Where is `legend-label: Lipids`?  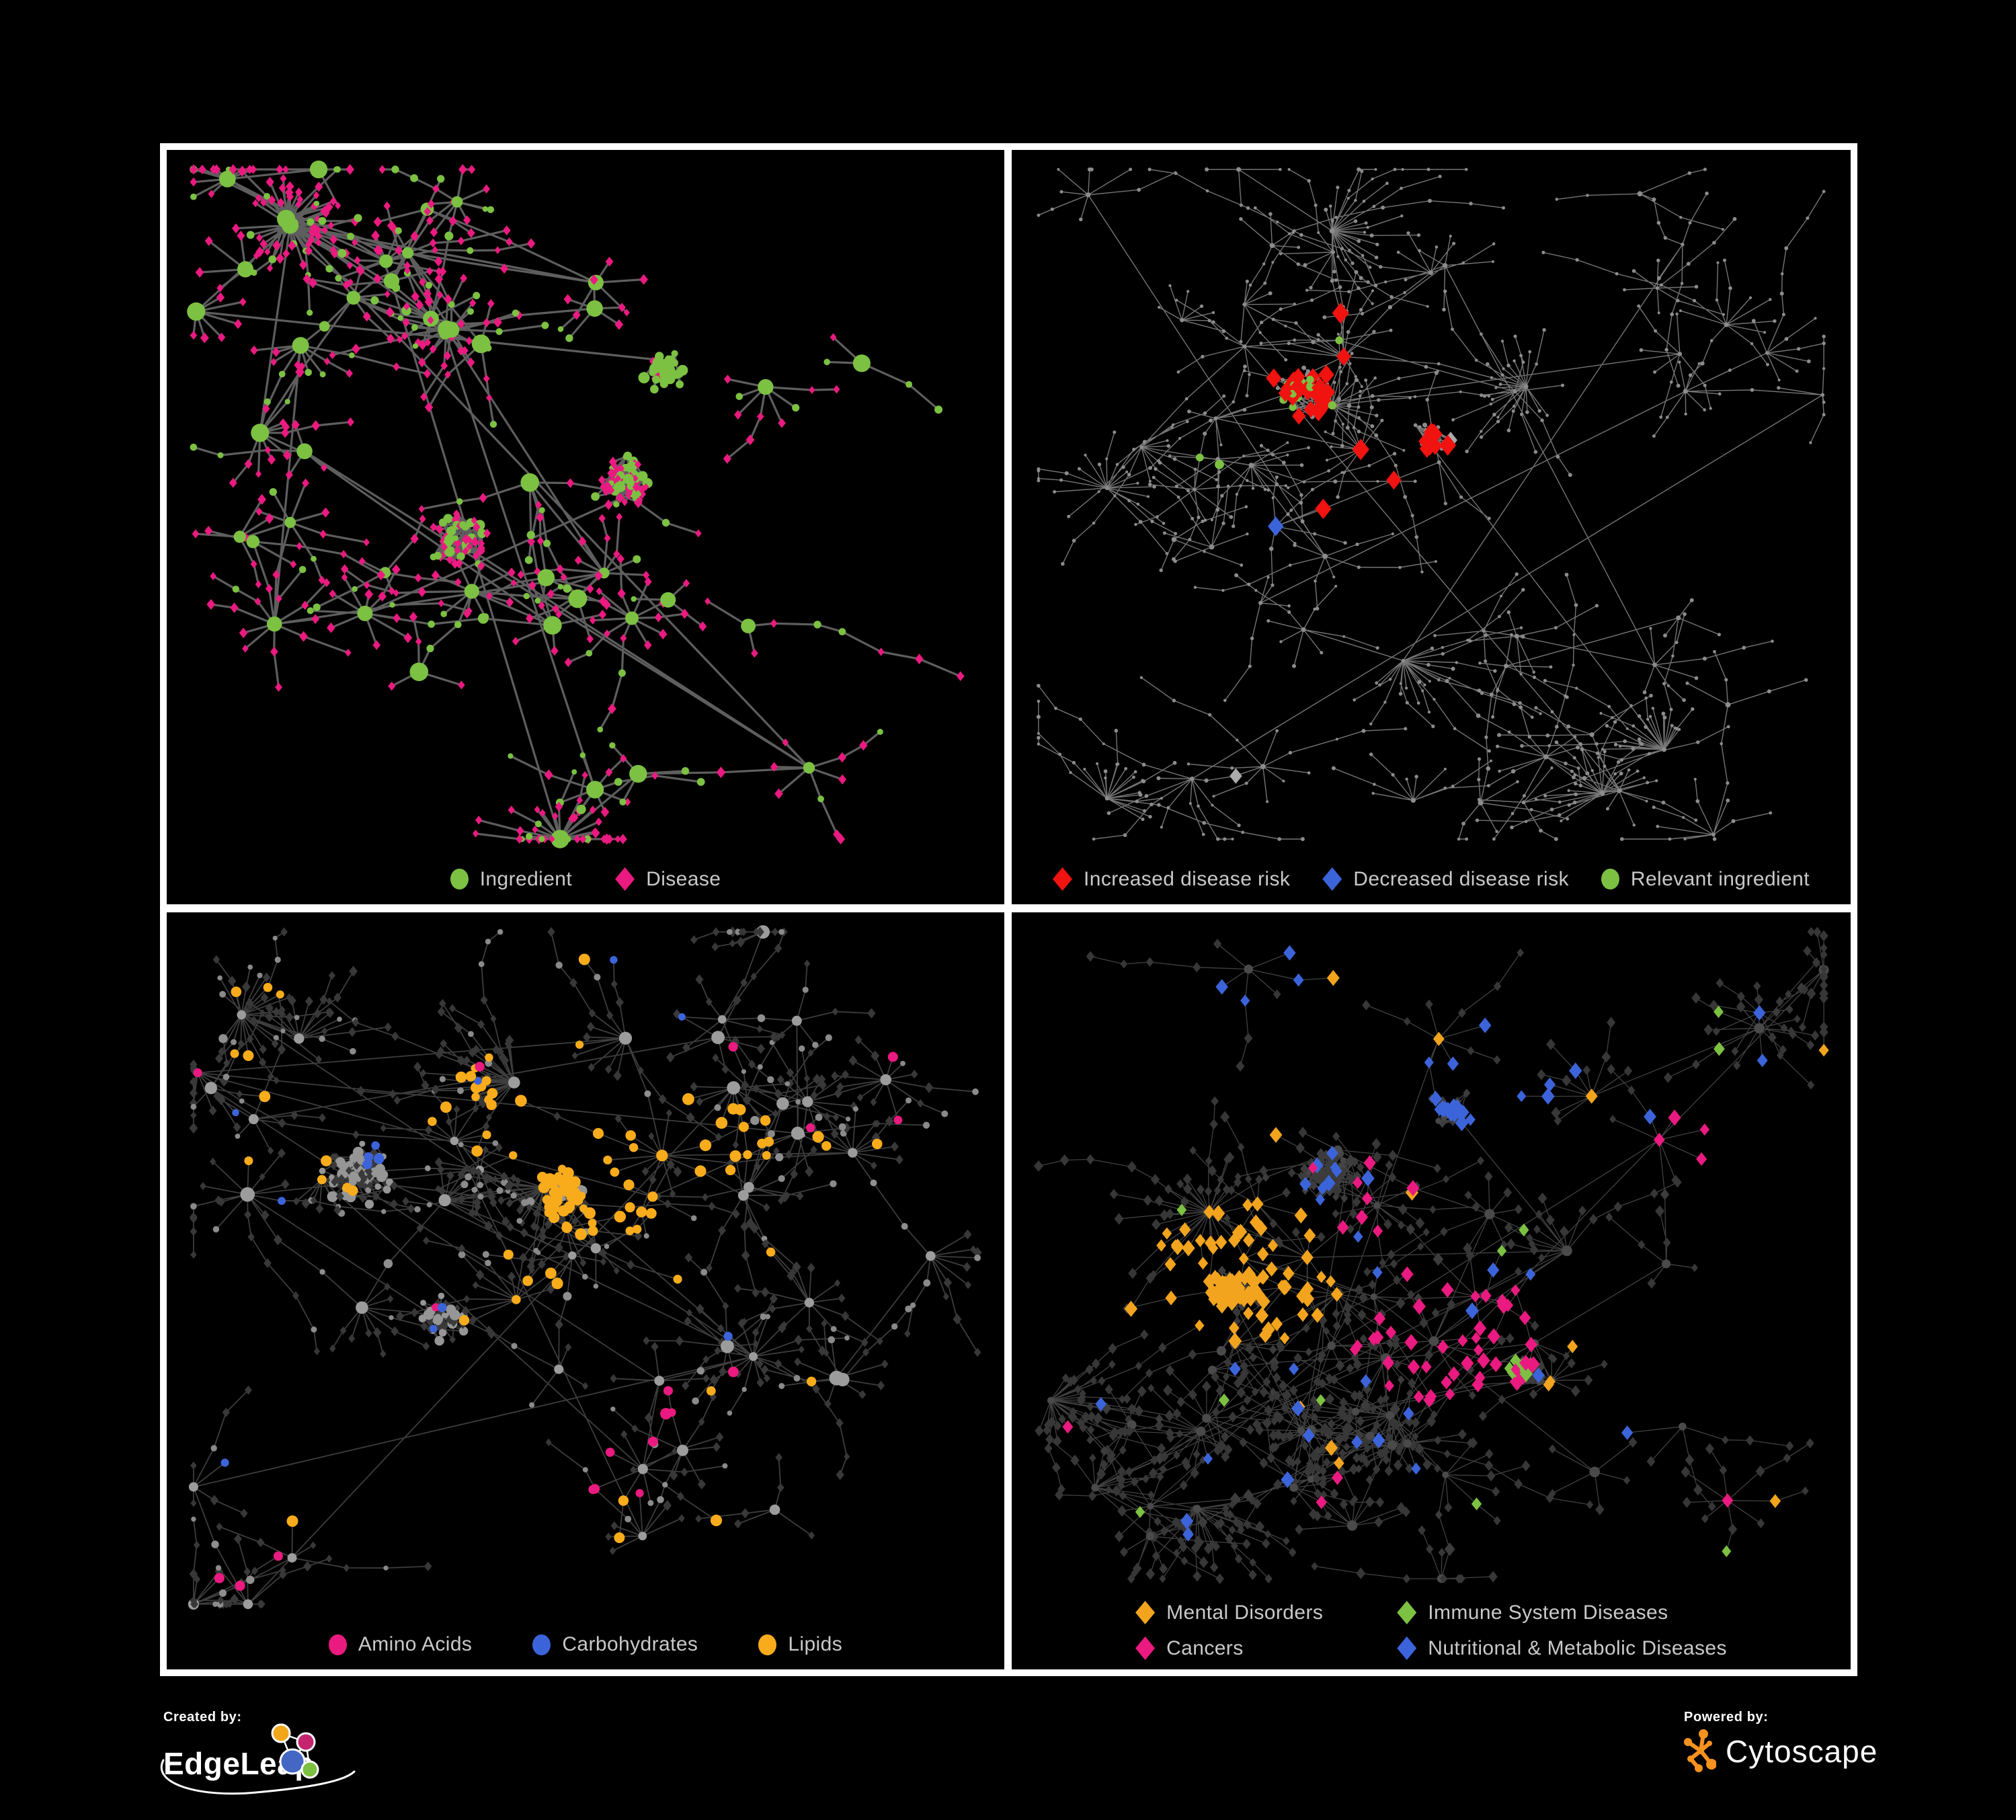 legend-label: Lipids is located at coordinates (815, 1644).